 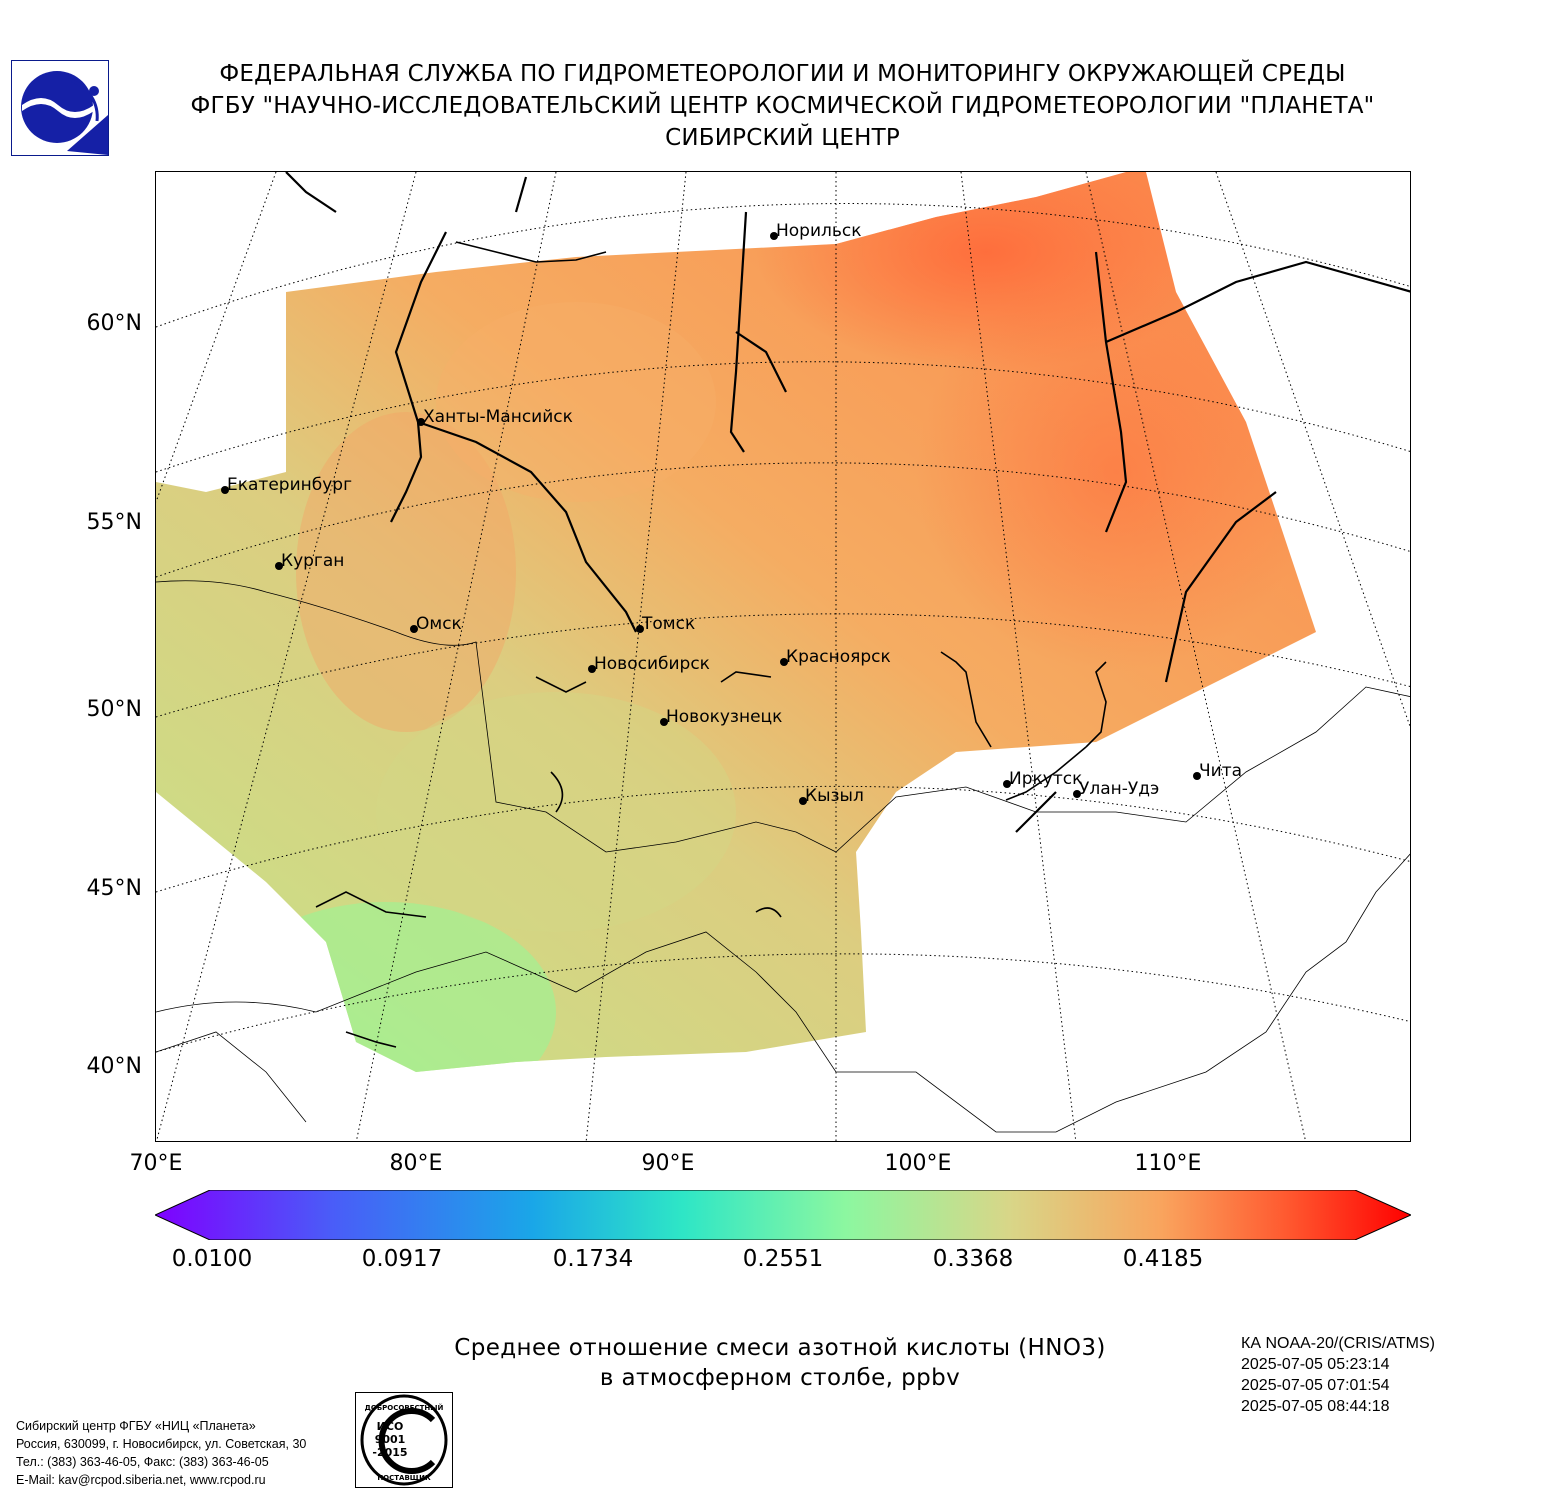 I want to click on lat-label-45: 45°N, so click(x=114, y=888).